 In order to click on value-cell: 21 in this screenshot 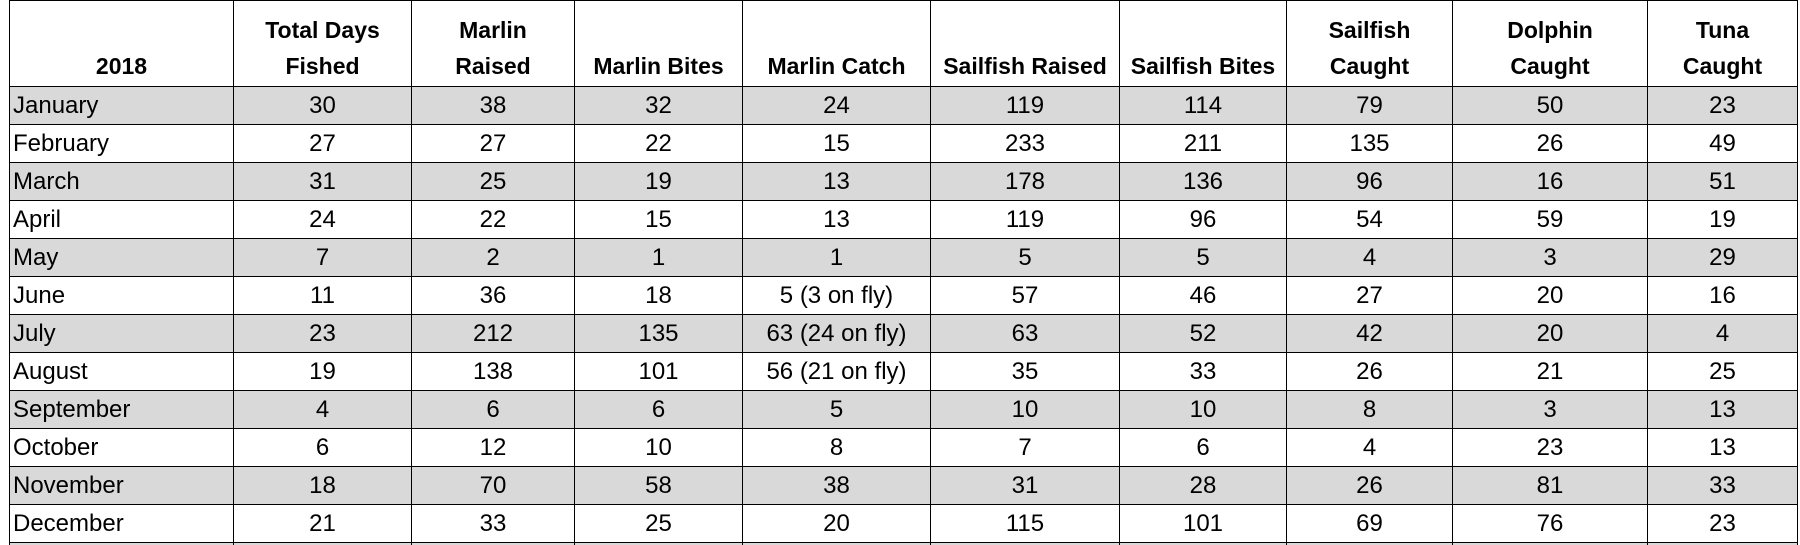, I will do `click(322, 523)`.